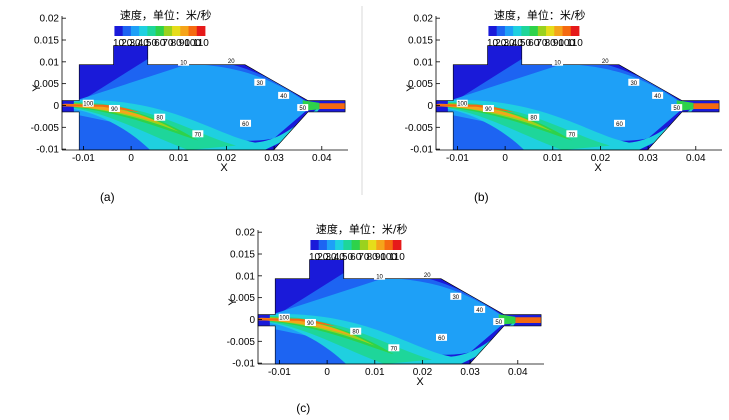 This screenshot has height=420, width=729. Describe the element at coordinates (400, 311) in the screenshot. I see `velocity-field` at that location.